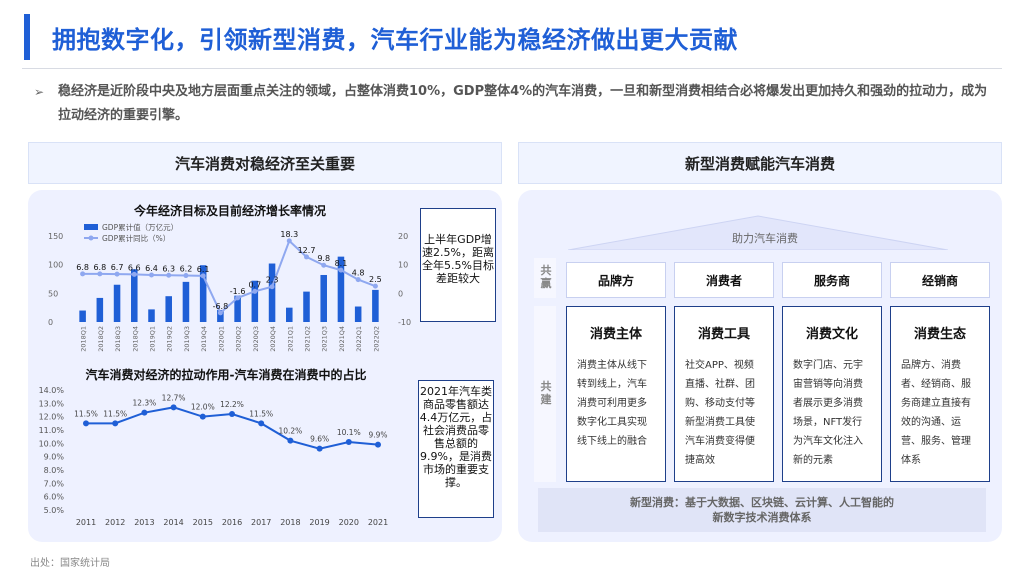  I want to click on column-consumer-subject: 消费主体 消费主体从线下转到线上，汽车消费可利用更多数字化工具实现线下线上的融合, so click(616, 394).